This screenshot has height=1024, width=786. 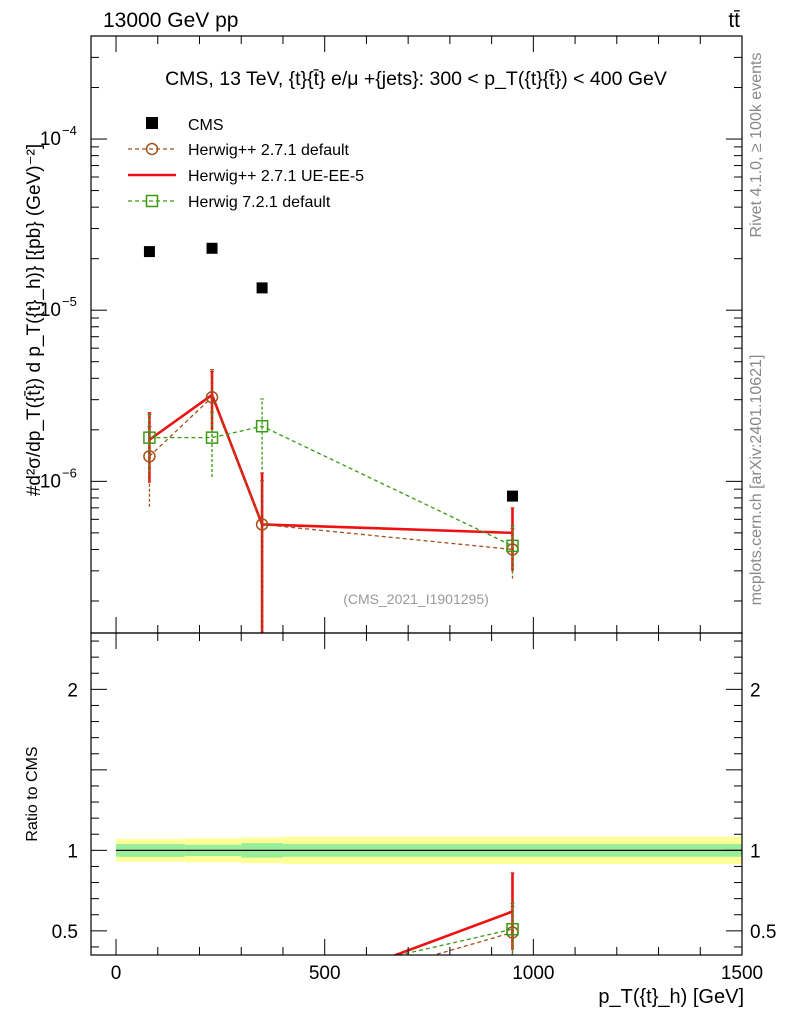 I want to click on y-tick-label-ratio: 2, so click(x=72, y=690).